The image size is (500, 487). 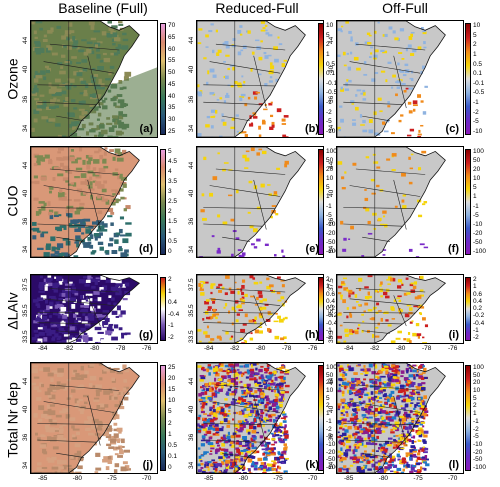 I want to click on colorbar-tick-label: -1, so click(x=329, y=103).